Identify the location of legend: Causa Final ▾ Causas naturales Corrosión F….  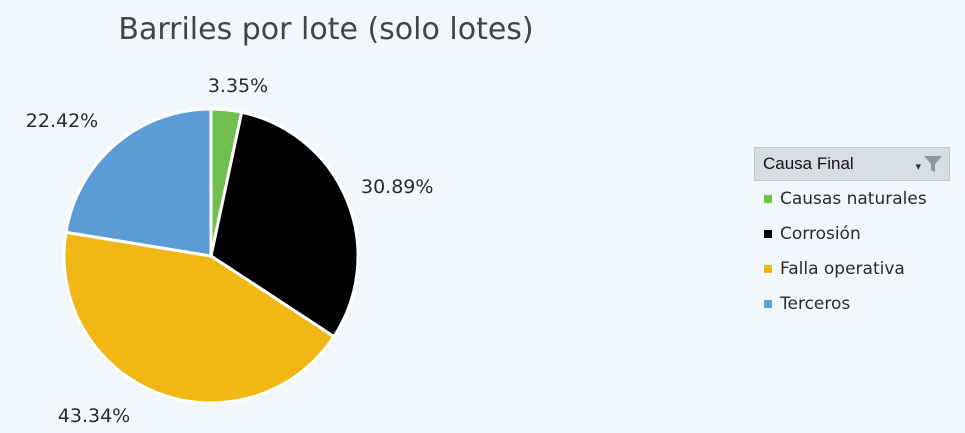
(852, 234).